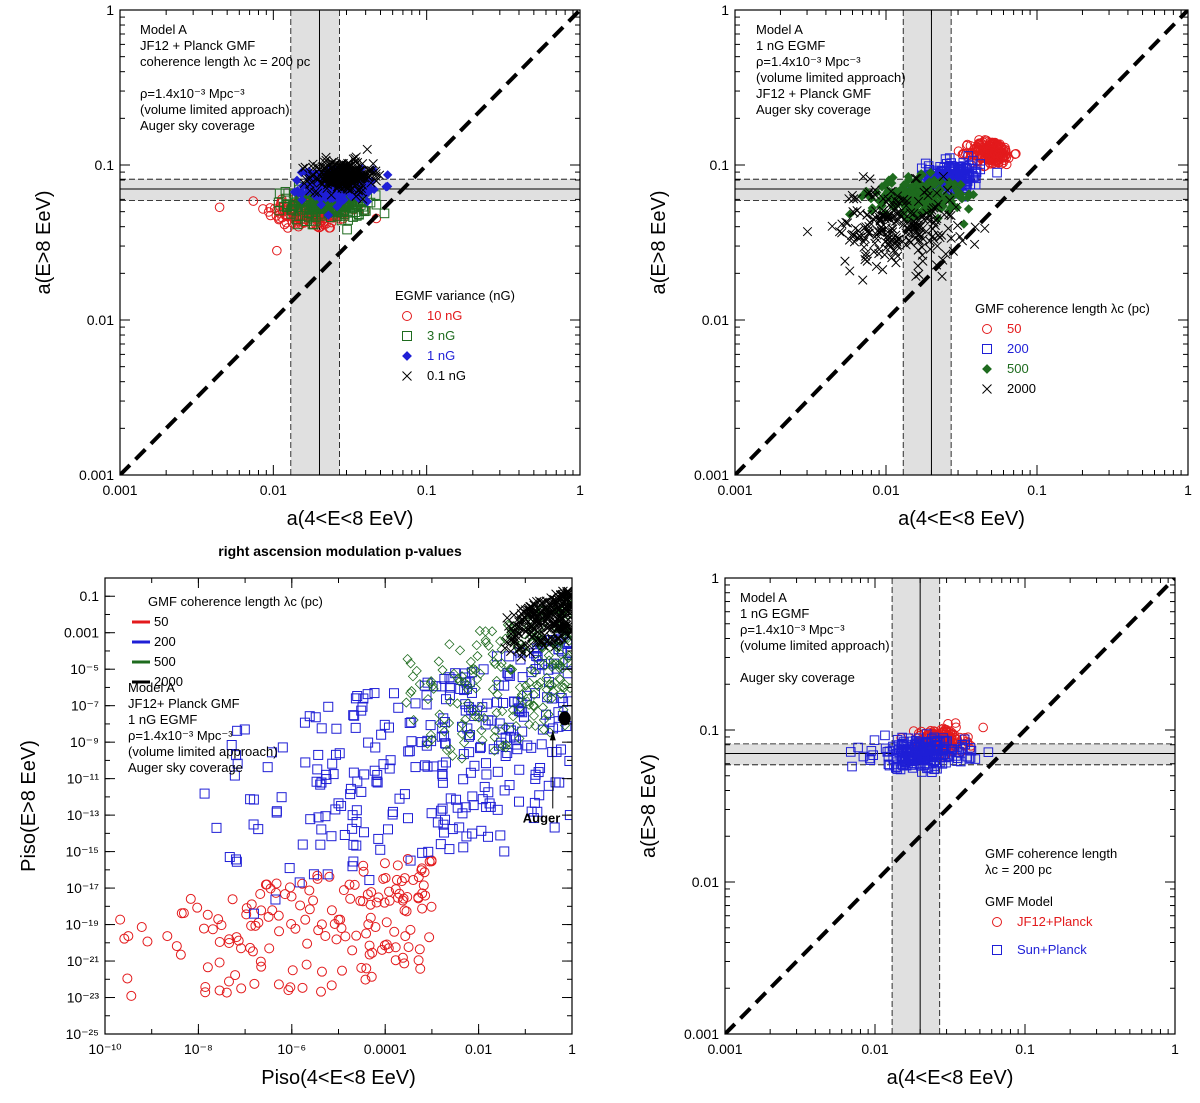 The height and width of the screenshot is (1103, 1200). Describe the element at coordinates (961, 519) in the screenshot. I see `x-axis-label: a(4<E<8 EeV)` at that location.